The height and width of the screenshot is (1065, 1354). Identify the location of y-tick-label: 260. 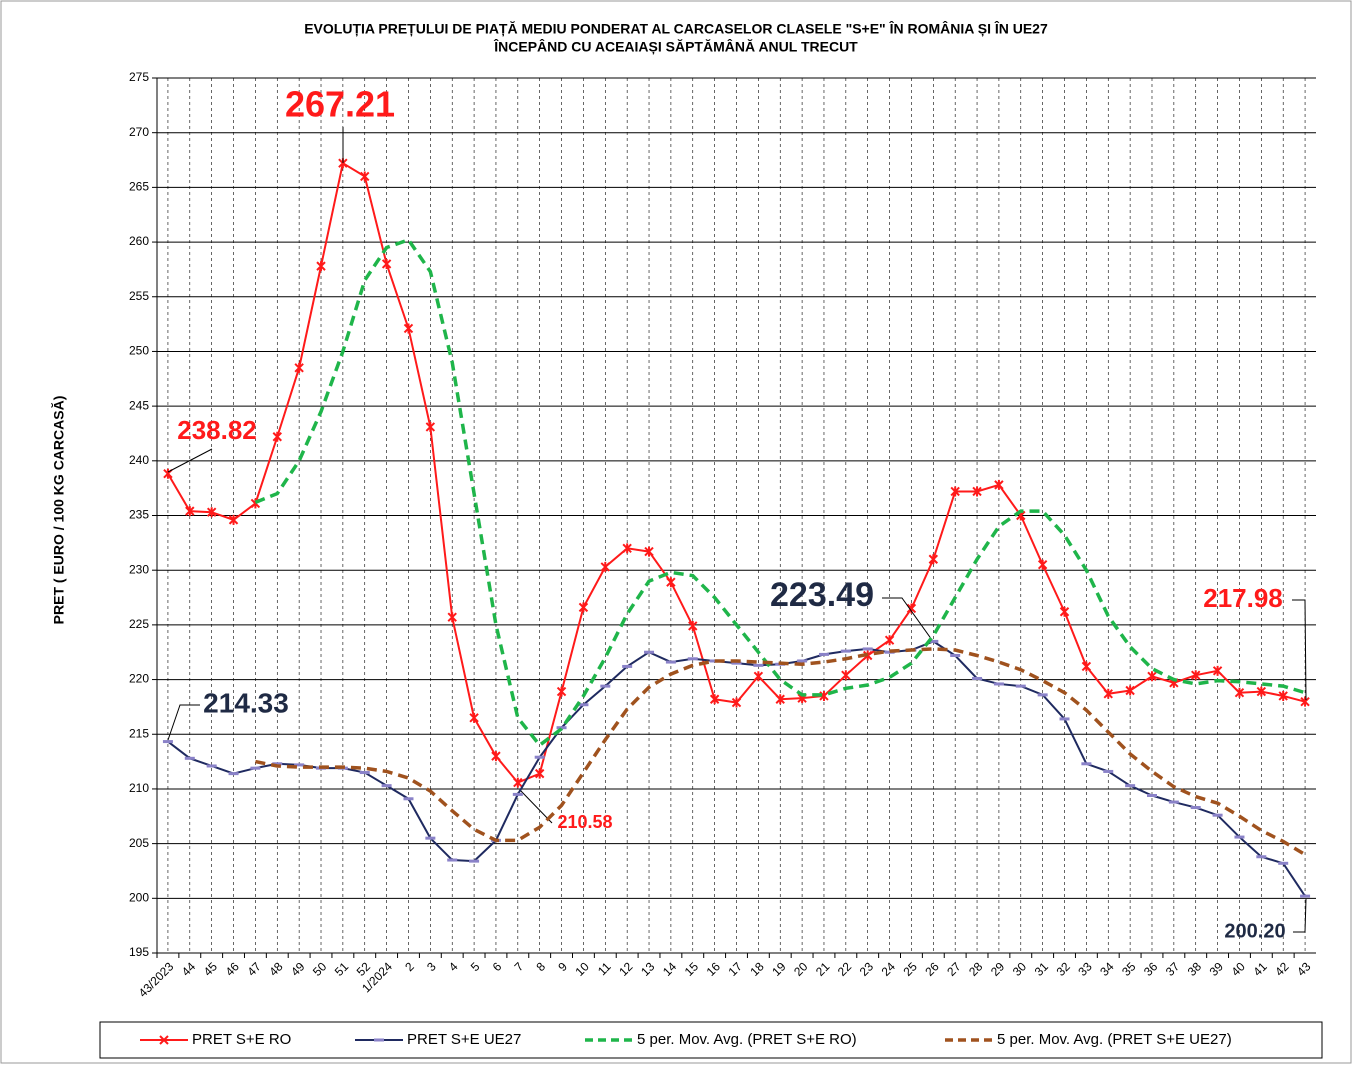
(139, 241).